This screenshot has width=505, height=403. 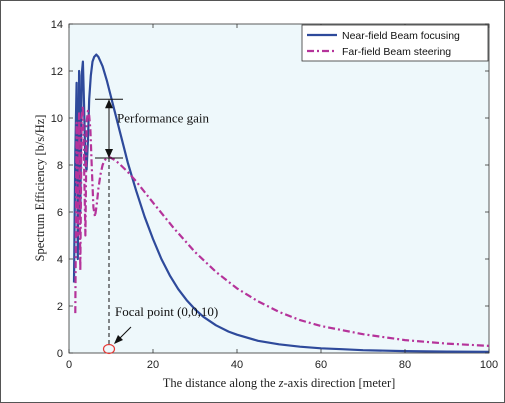 I want to click on focal-point-label: Focal point (0,0,10), so click(x=166, y=311).